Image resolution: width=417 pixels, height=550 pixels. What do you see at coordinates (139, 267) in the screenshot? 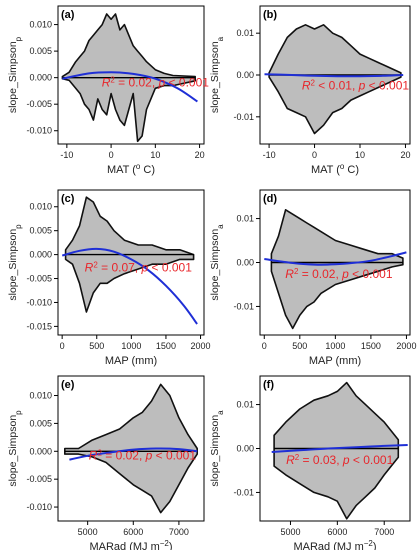
I see `fit-annotation: R2 = 0.07, p < 0.001` at bounding box center [139, 267].